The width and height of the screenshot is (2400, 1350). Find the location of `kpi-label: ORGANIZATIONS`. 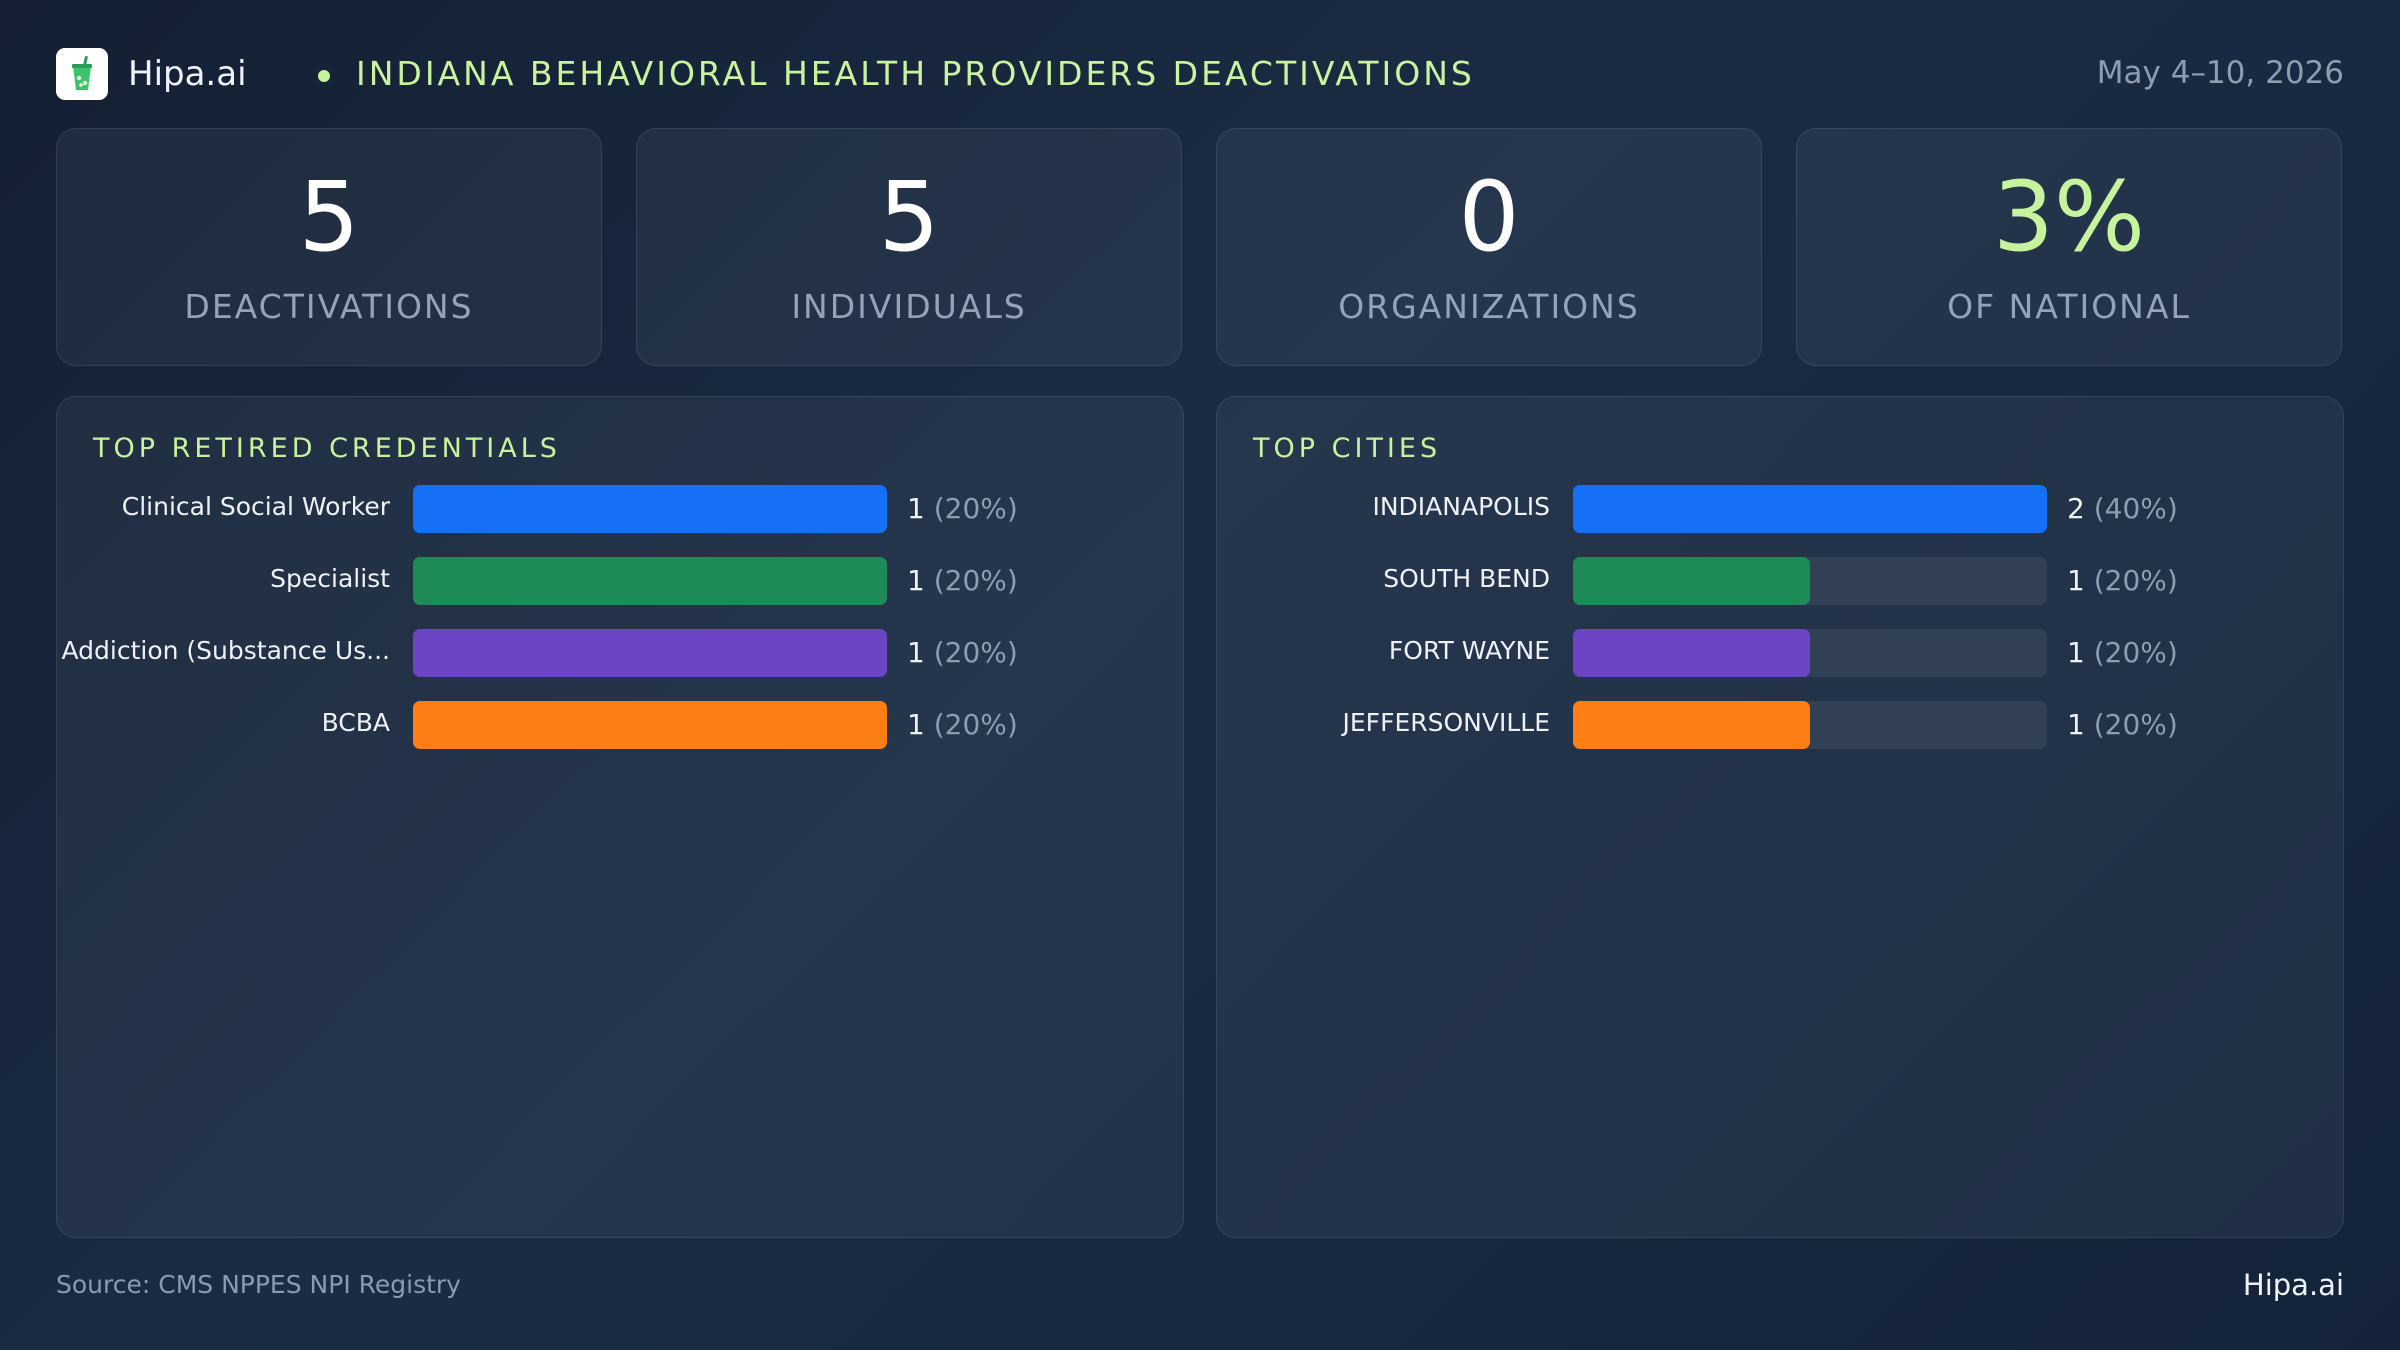

kpi-label: ORGANIZATIONS is located at coordinates (1489, 306).